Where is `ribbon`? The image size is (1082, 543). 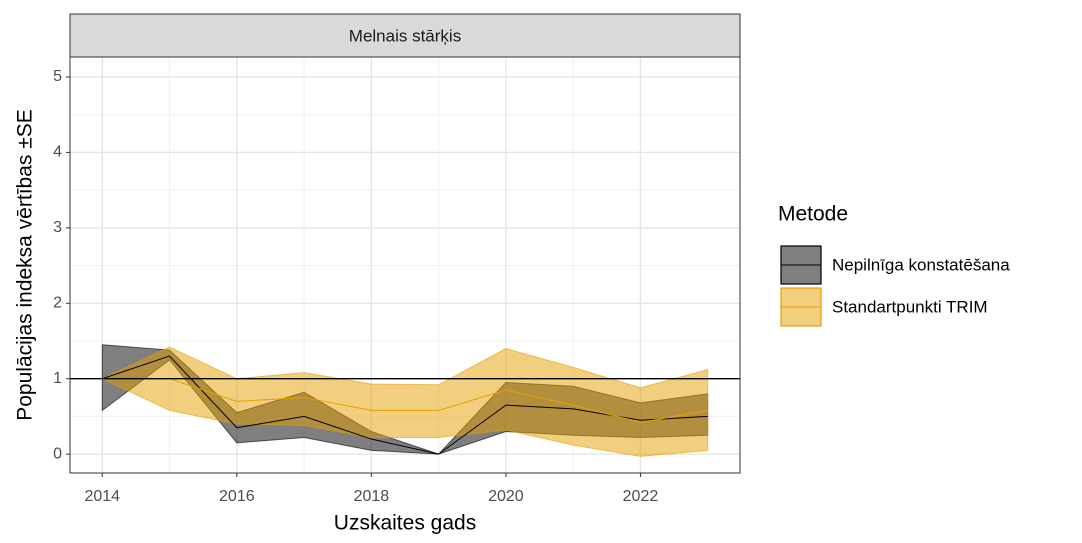
ribbon is located at coordinates (405, 401).